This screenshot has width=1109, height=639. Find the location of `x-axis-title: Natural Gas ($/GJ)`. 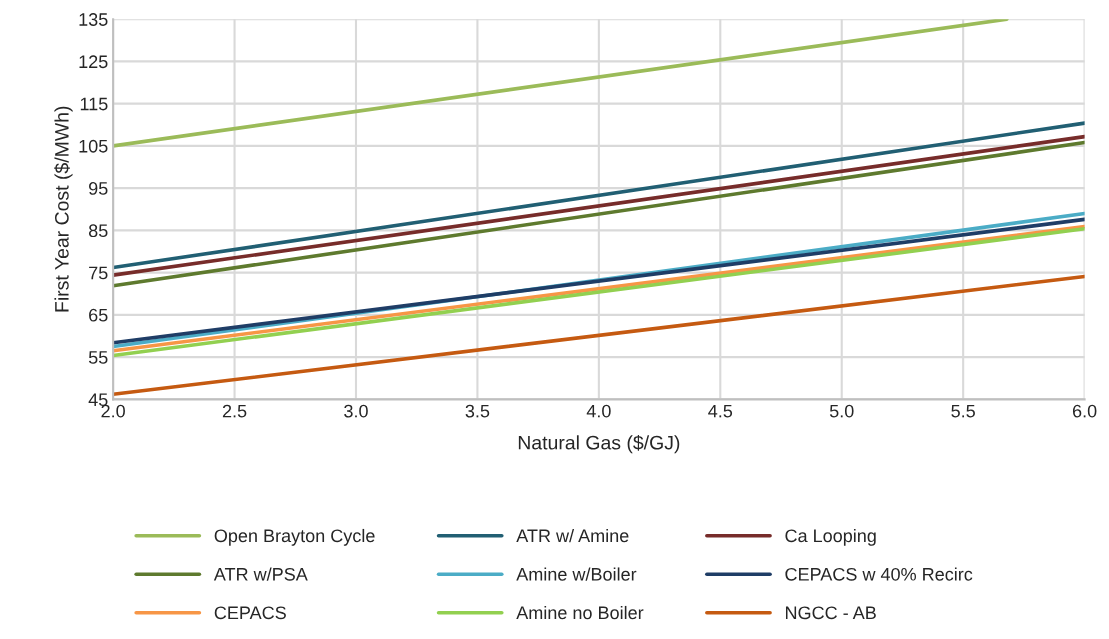

x-axis-title: Natural Gas ($/GJ) is located at coordinates (599, 444).